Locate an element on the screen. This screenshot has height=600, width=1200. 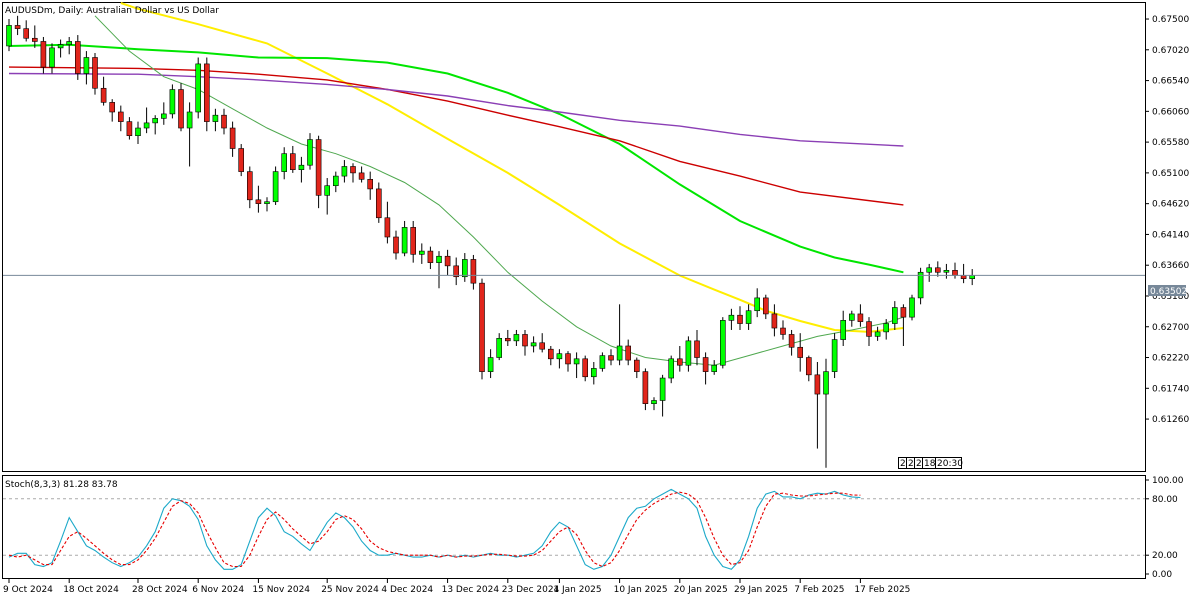
date-tick-label: 15 Nov 2024 is located at coordinates (281, 590).